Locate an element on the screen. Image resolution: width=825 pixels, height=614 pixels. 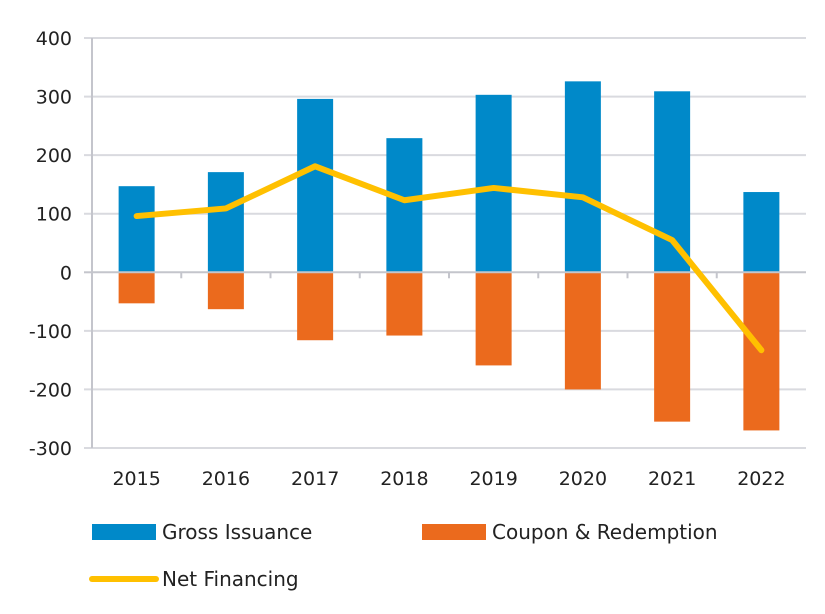
bar-gross-issuance-2017 is located at coordinates (315, 185).